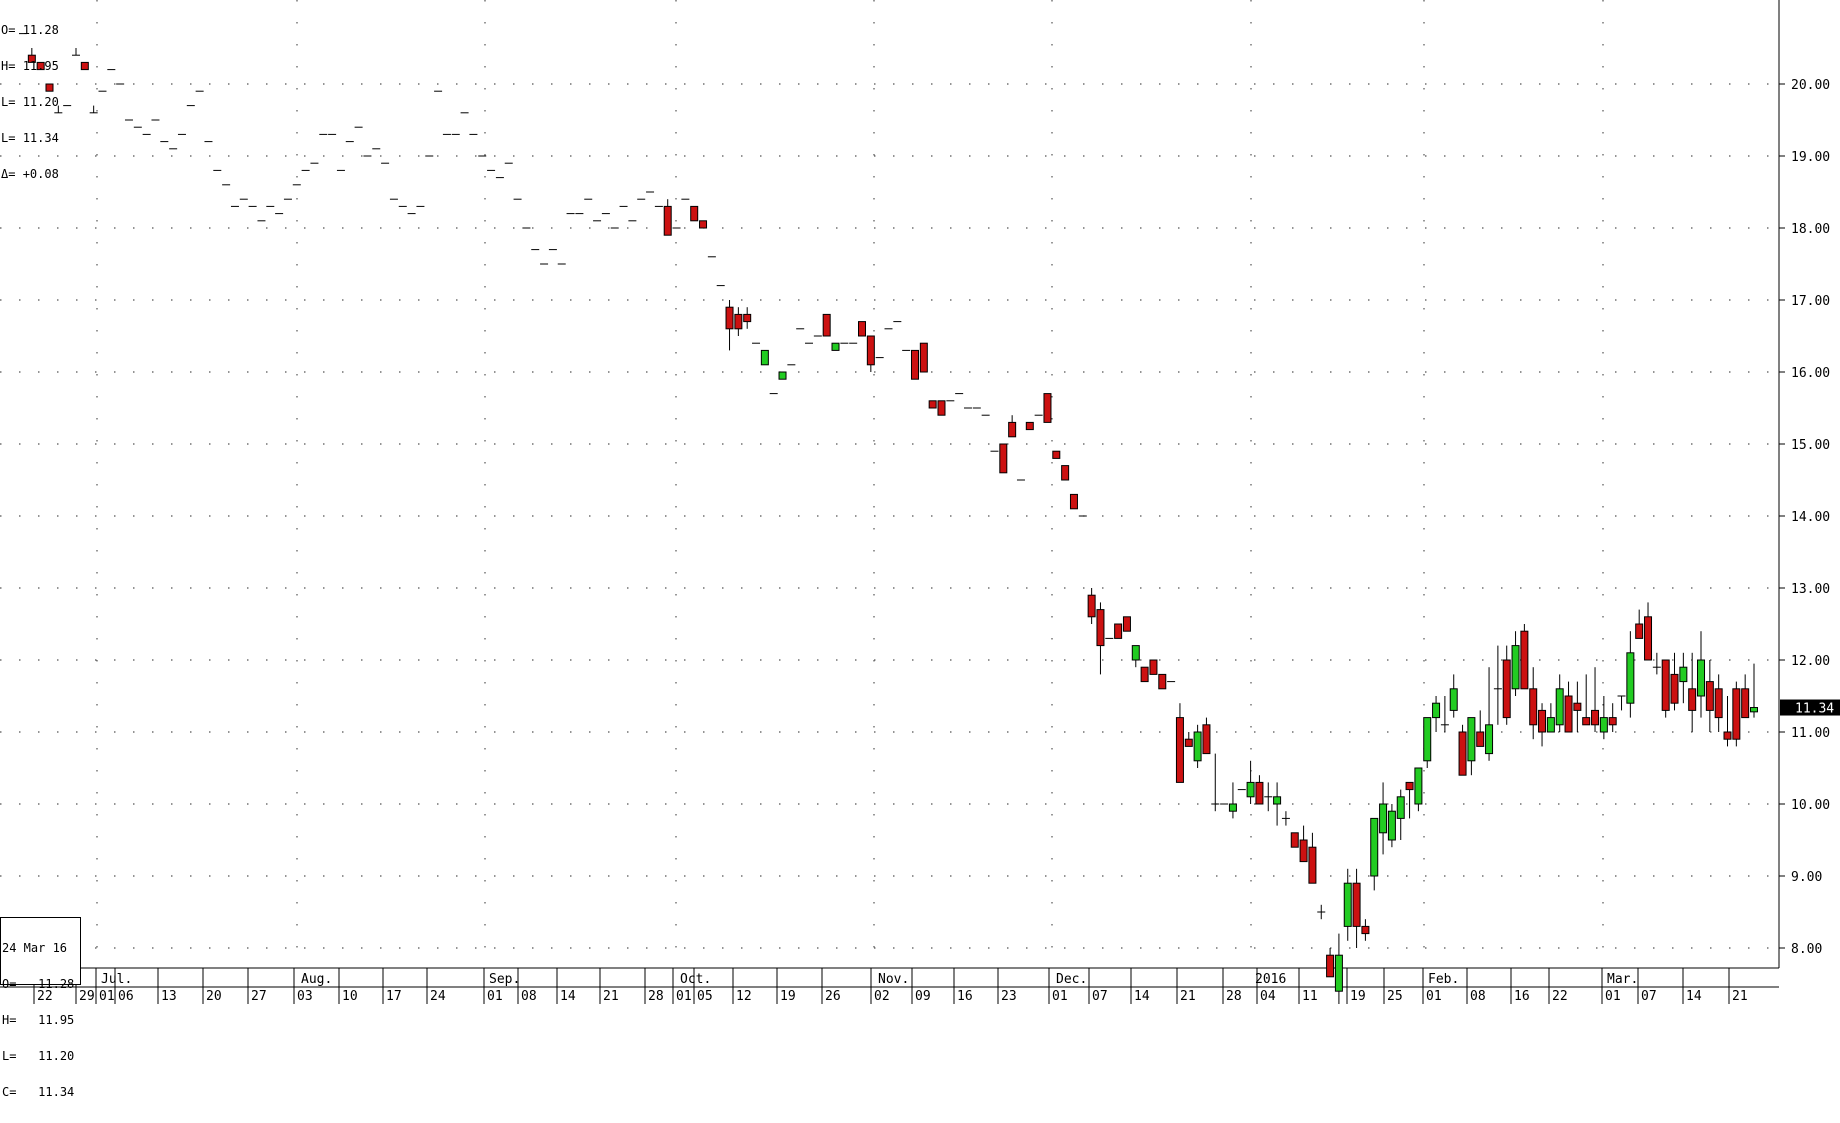 The width and height of the screenshot is (1840, 1123). I want to click on week-label: 22, so click(45, 996).